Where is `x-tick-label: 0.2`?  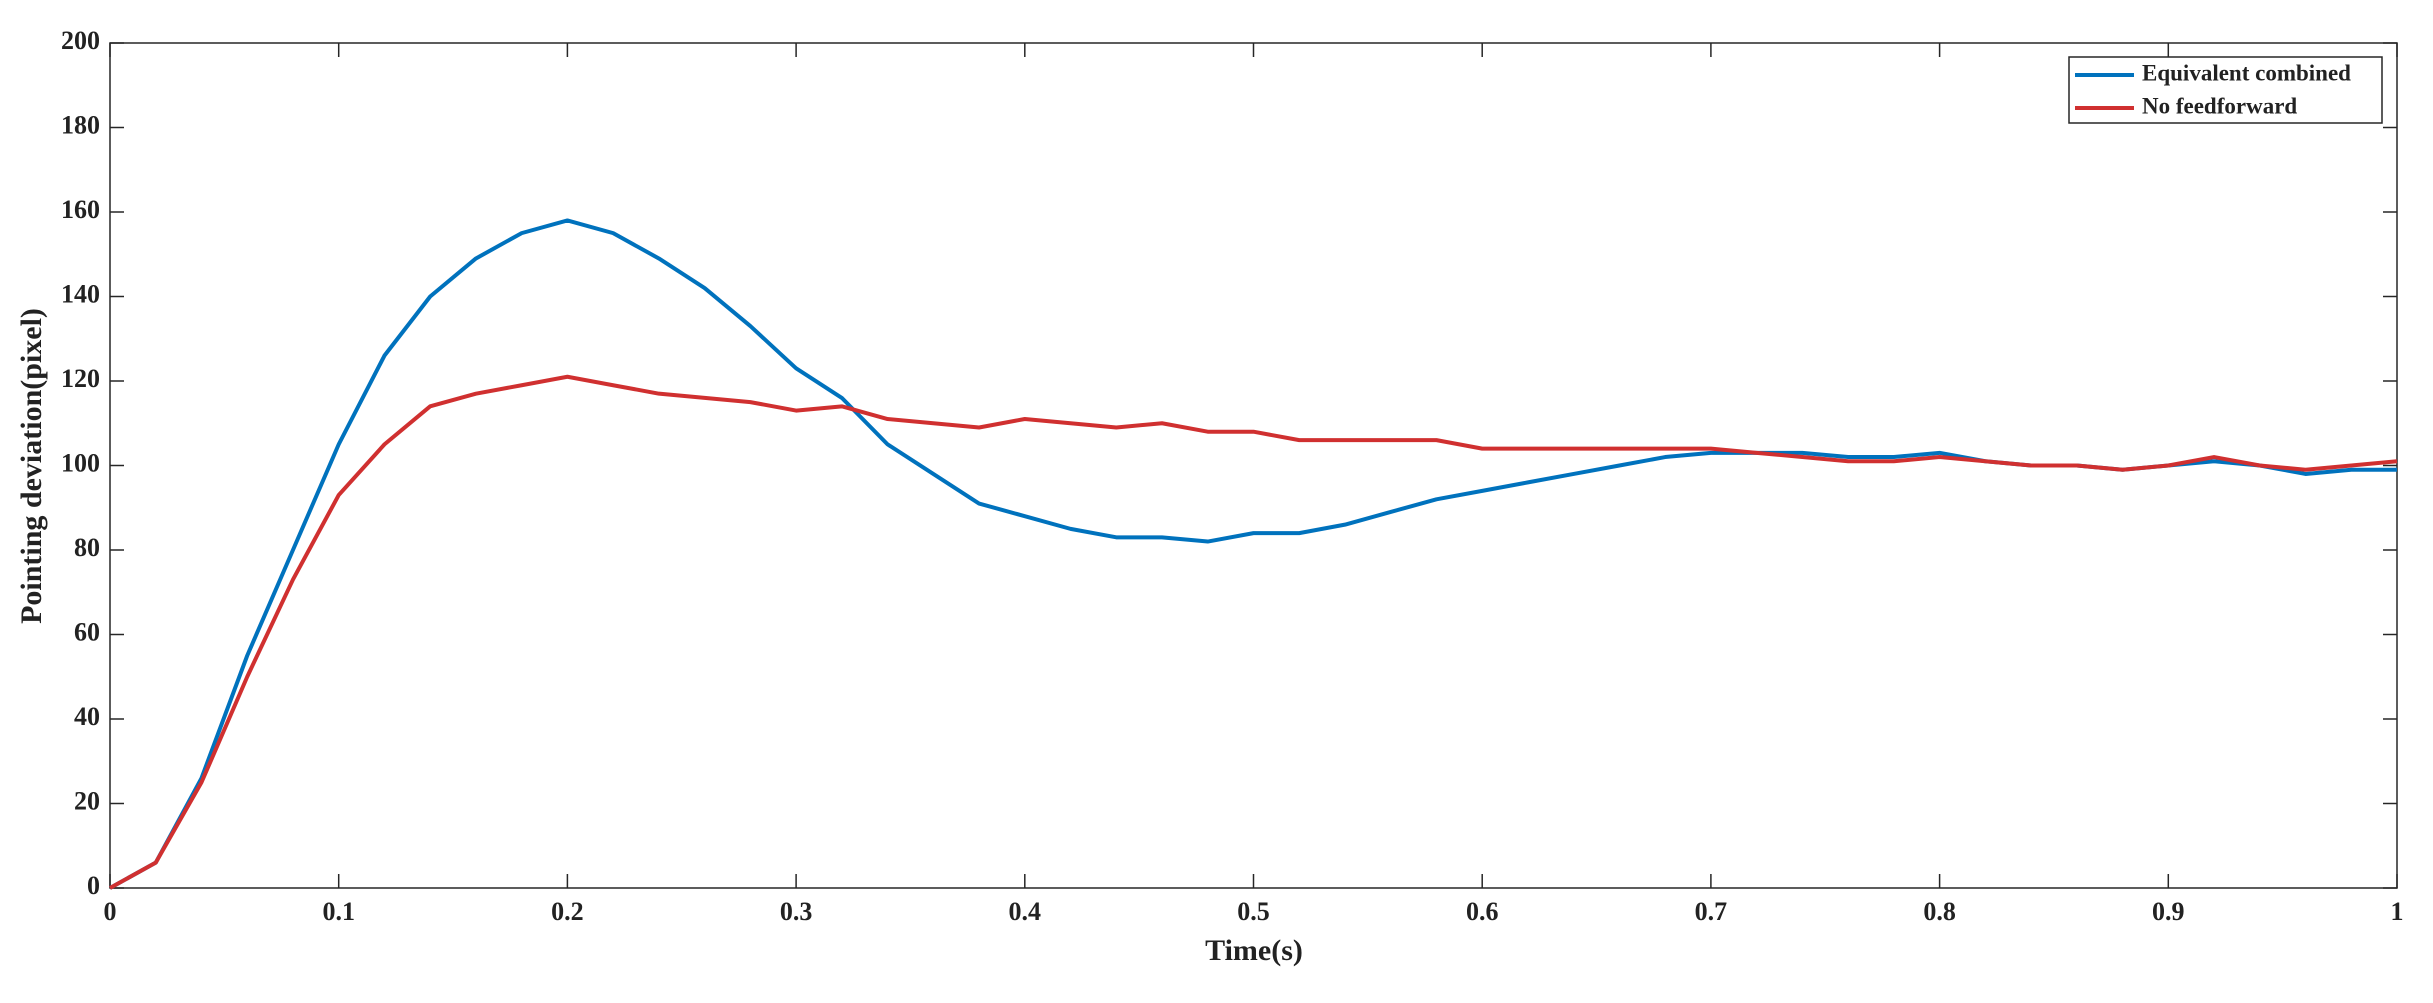
x-tick-label: 0.2 is located at coordinates (567, 911).